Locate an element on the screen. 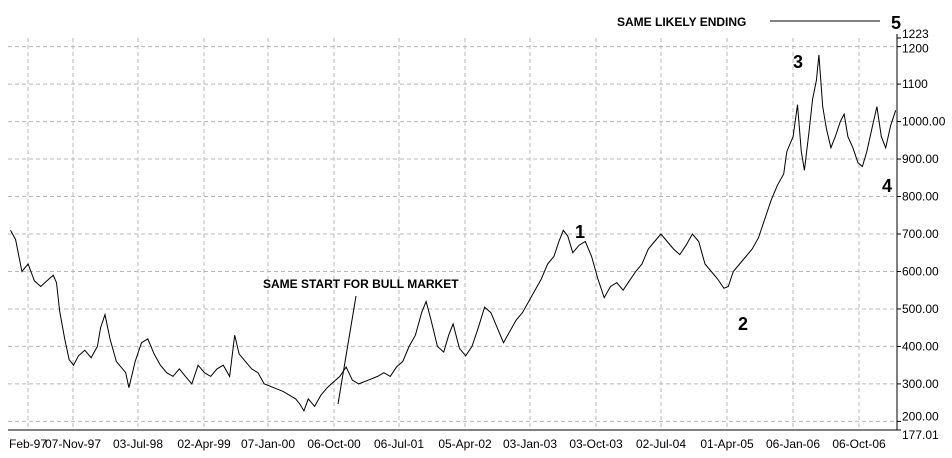 Image resolution: width=952 pixels, height=458 pixels. wave-label-3: 3 is located at coordinates (798, 62).